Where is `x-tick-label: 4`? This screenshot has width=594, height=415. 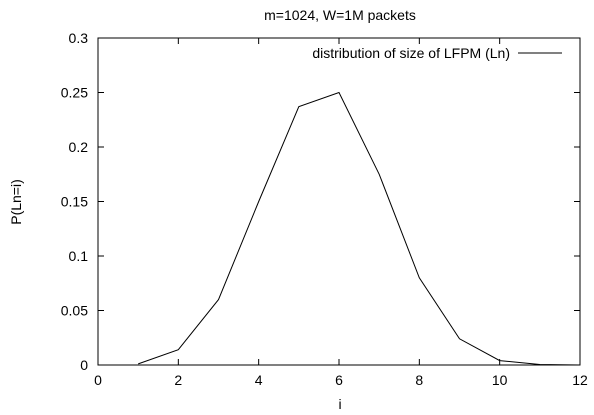 x-tick-label: 4 is located at coordinates (259, 380).